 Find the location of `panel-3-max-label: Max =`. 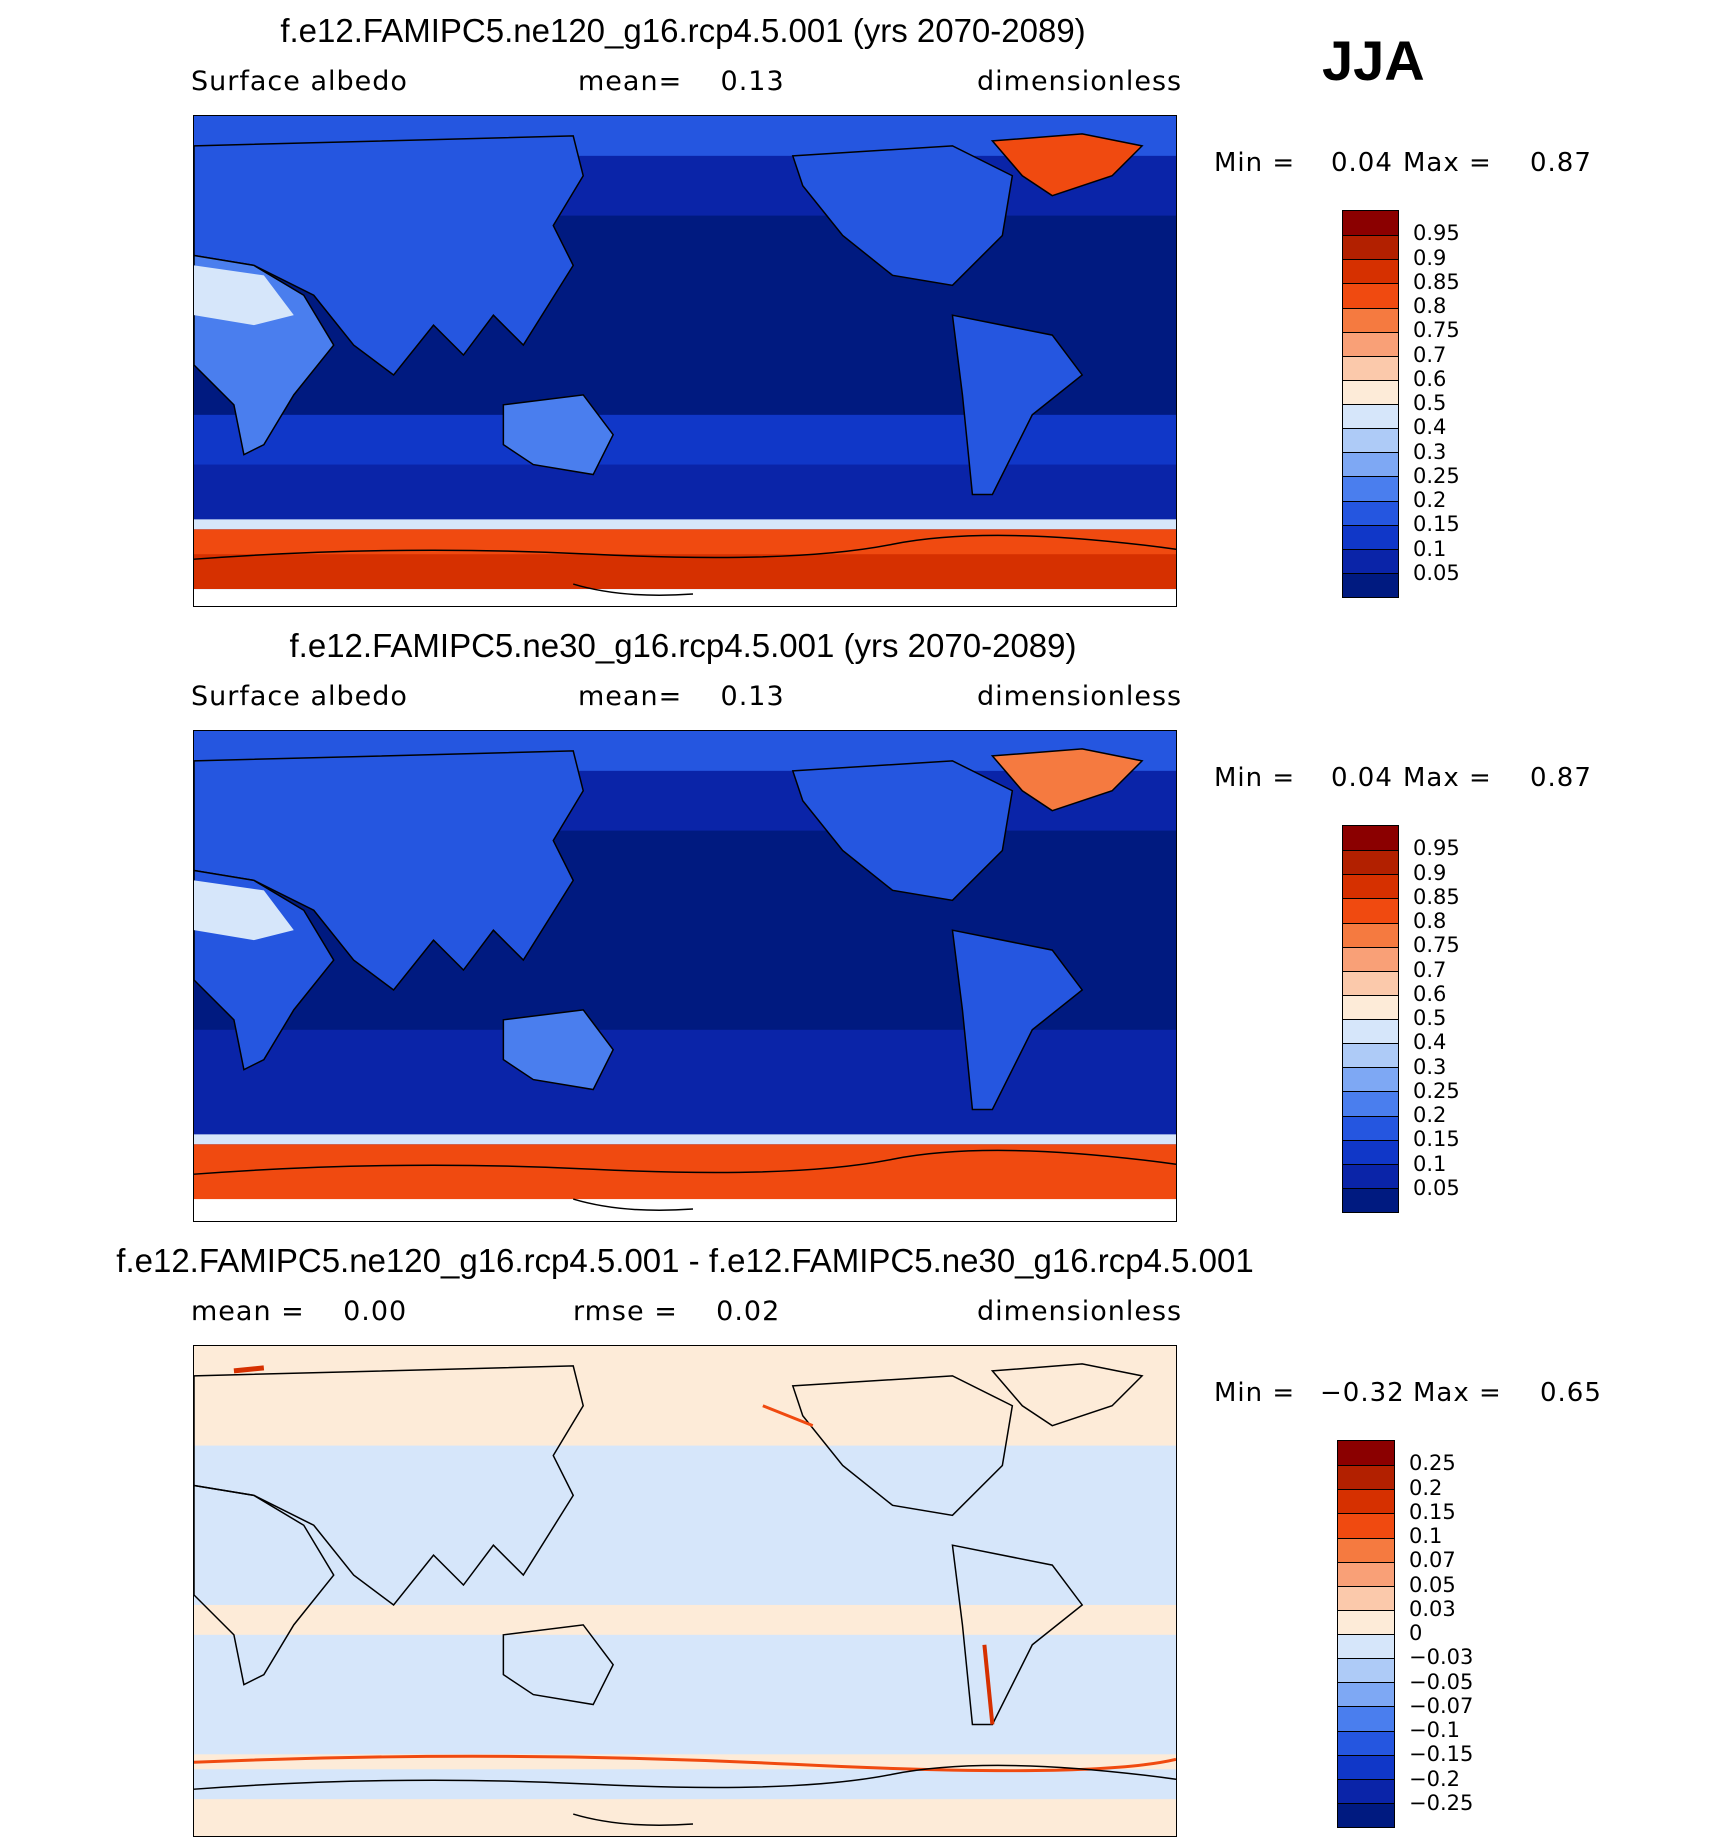

panel-3-max-label: Max = is located at coordinates (1457, 1393).